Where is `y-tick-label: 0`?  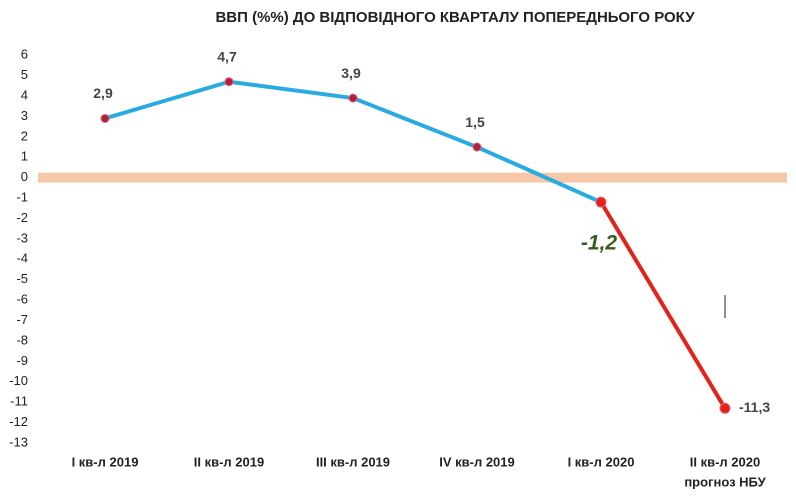 y-tick-label: 0 is located at coordinates (24, 176).